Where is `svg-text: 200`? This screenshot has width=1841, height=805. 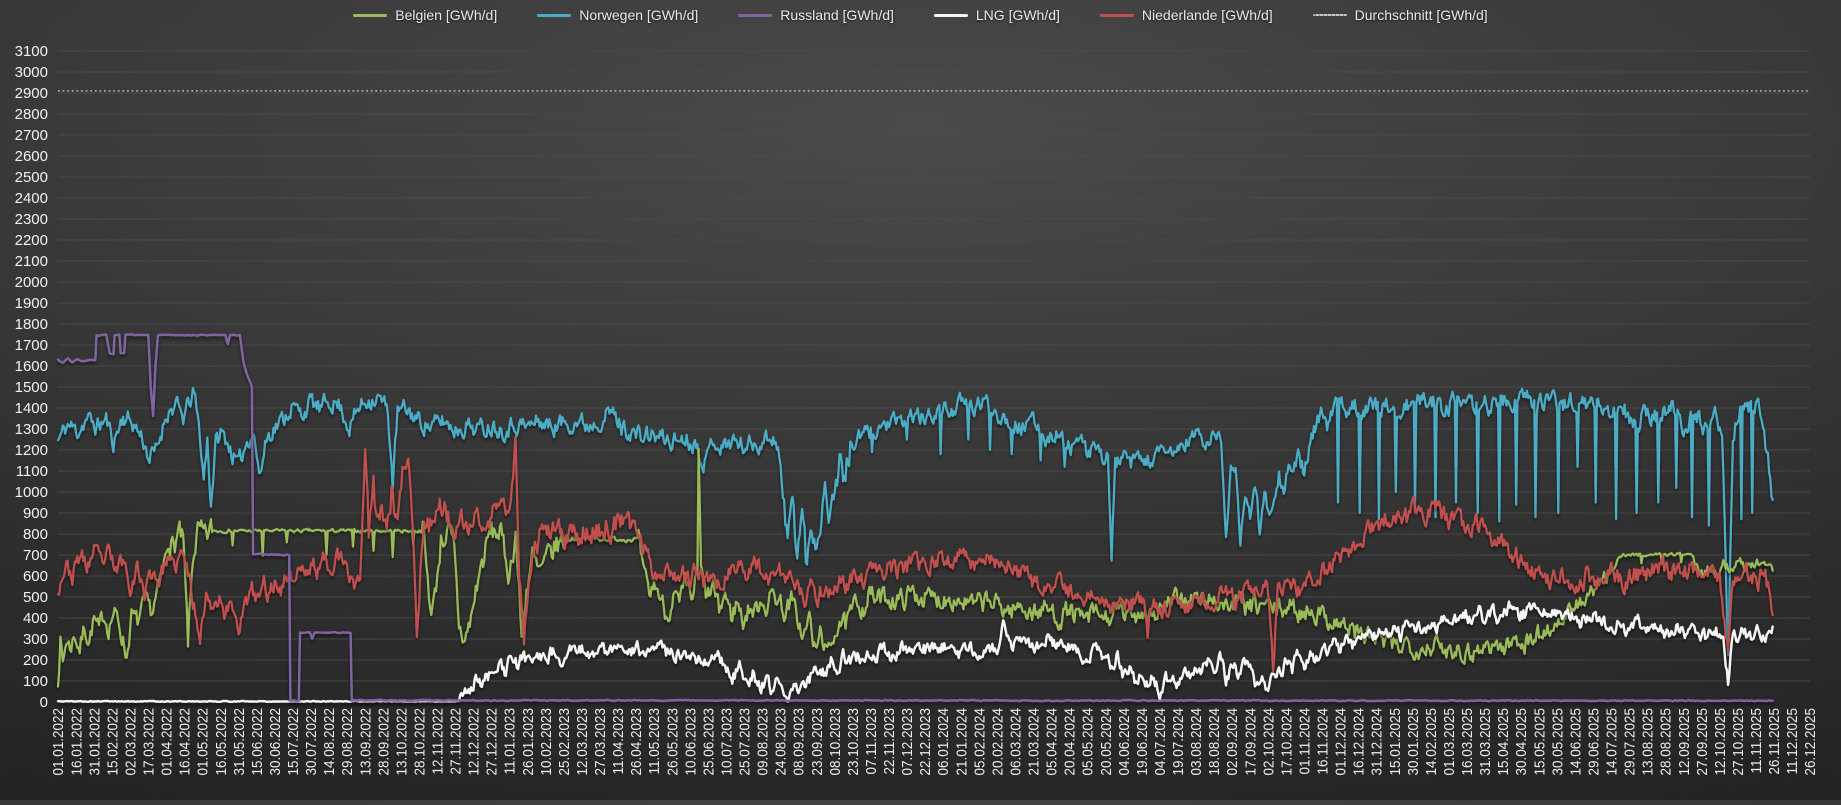
svg-text: 200 is located at coordinates (35, 660).